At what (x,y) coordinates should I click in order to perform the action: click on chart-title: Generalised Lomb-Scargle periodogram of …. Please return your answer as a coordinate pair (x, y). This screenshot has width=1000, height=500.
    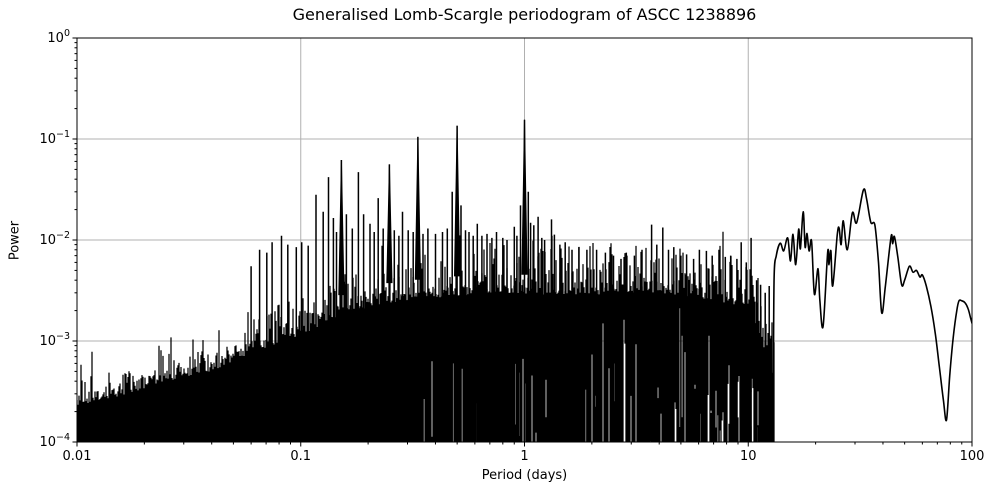
    Looking at the image, I should click on (524, 14).